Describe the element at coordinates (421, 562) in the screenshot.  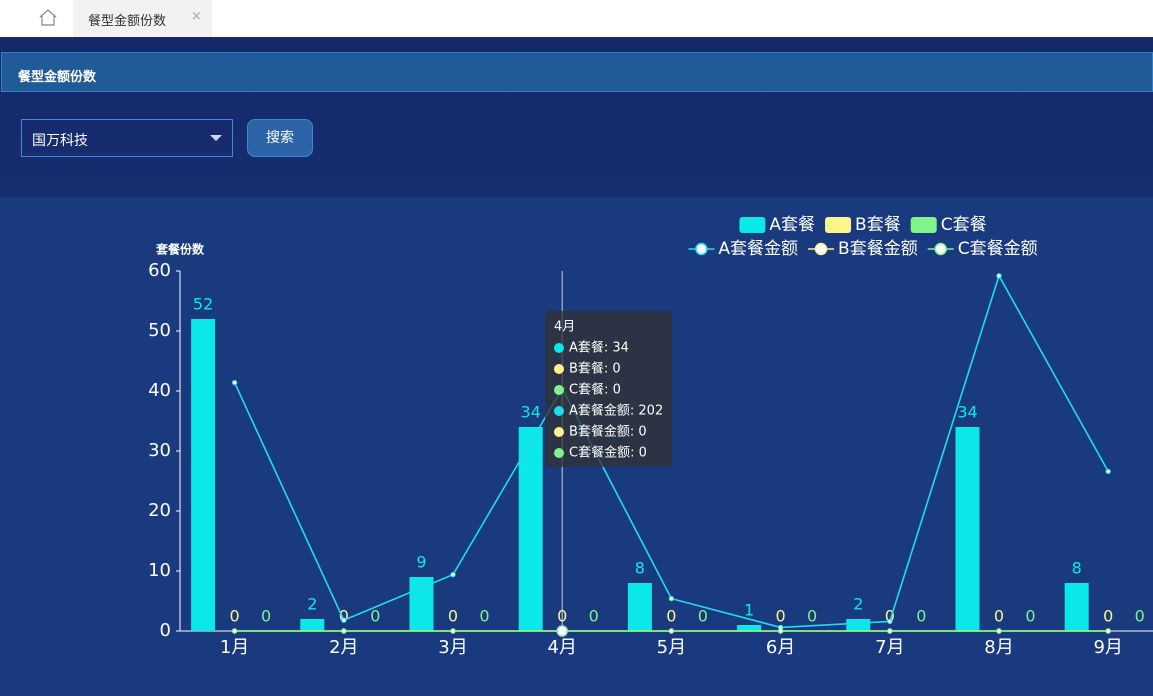
I see `data-label: 9` at that location.